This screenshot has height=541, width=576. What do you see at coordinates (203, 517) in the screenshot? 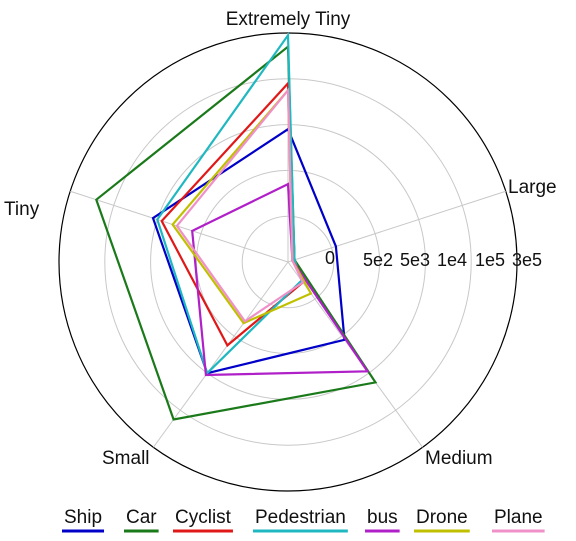
I see `legend-label-cyclist: Cyclist` at bounding box center [203, 517].